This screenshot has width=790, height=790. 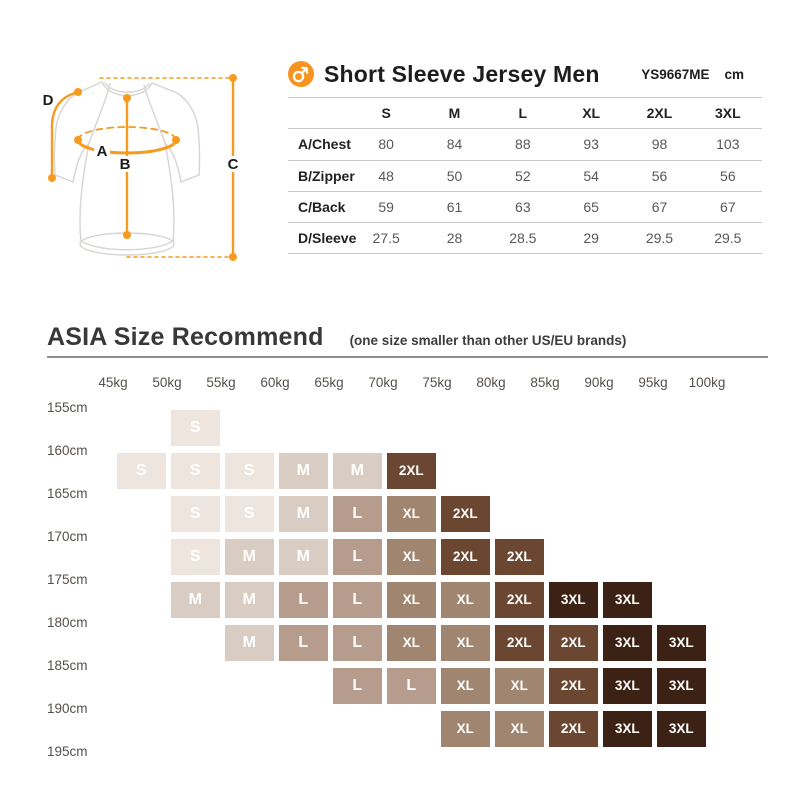 I want to click on height-axis-label: 190cm, so click(x=67, y=708).